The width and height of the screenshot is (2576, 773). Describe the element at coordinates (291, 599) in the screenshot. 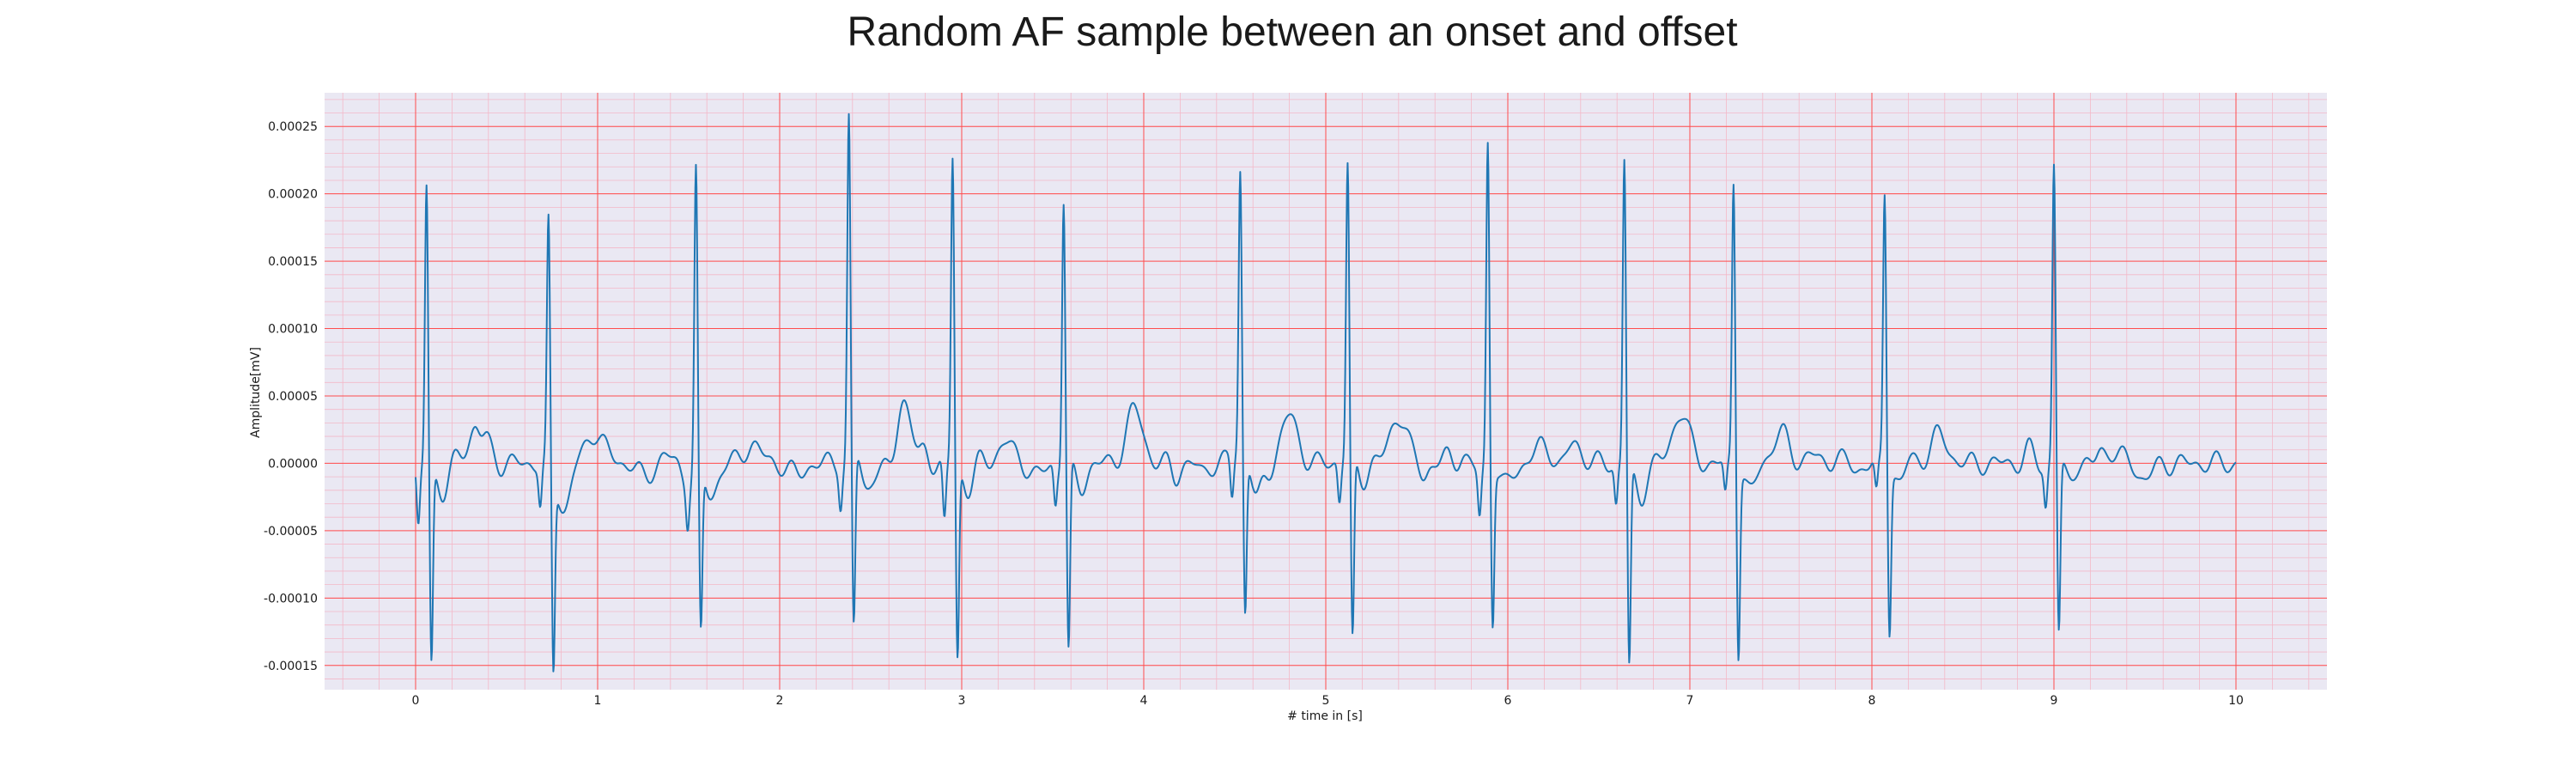

I see `y-tick-label: -0.00010` at that location.